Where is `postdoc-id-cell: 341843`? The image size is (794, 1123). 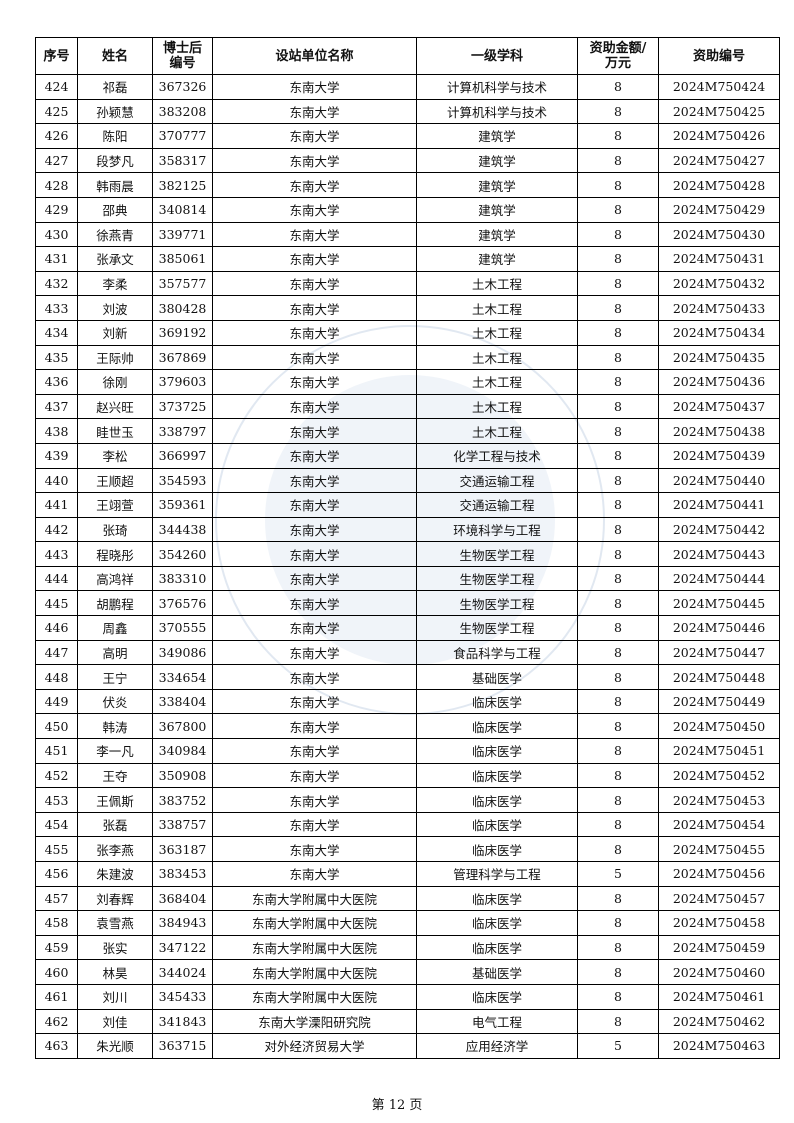
postdoc-id-cell: 341843 is located at coordinates (182, 1021).